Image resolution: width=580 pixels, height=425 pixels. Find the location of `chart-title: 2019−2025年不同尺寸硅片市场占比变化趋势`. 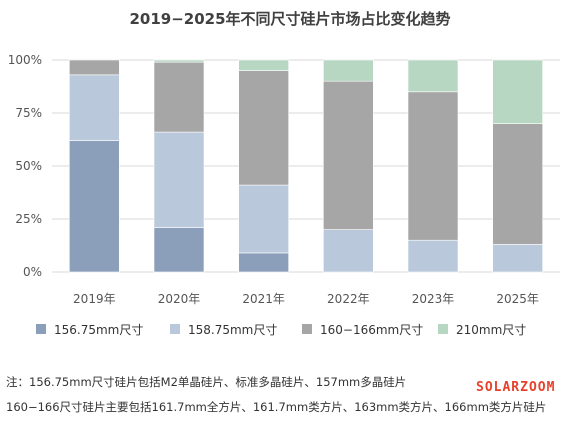

chart-title: 2019−2025年不同尺寸硅片市场占比变化趋势 is located at coordinates (290, 19).